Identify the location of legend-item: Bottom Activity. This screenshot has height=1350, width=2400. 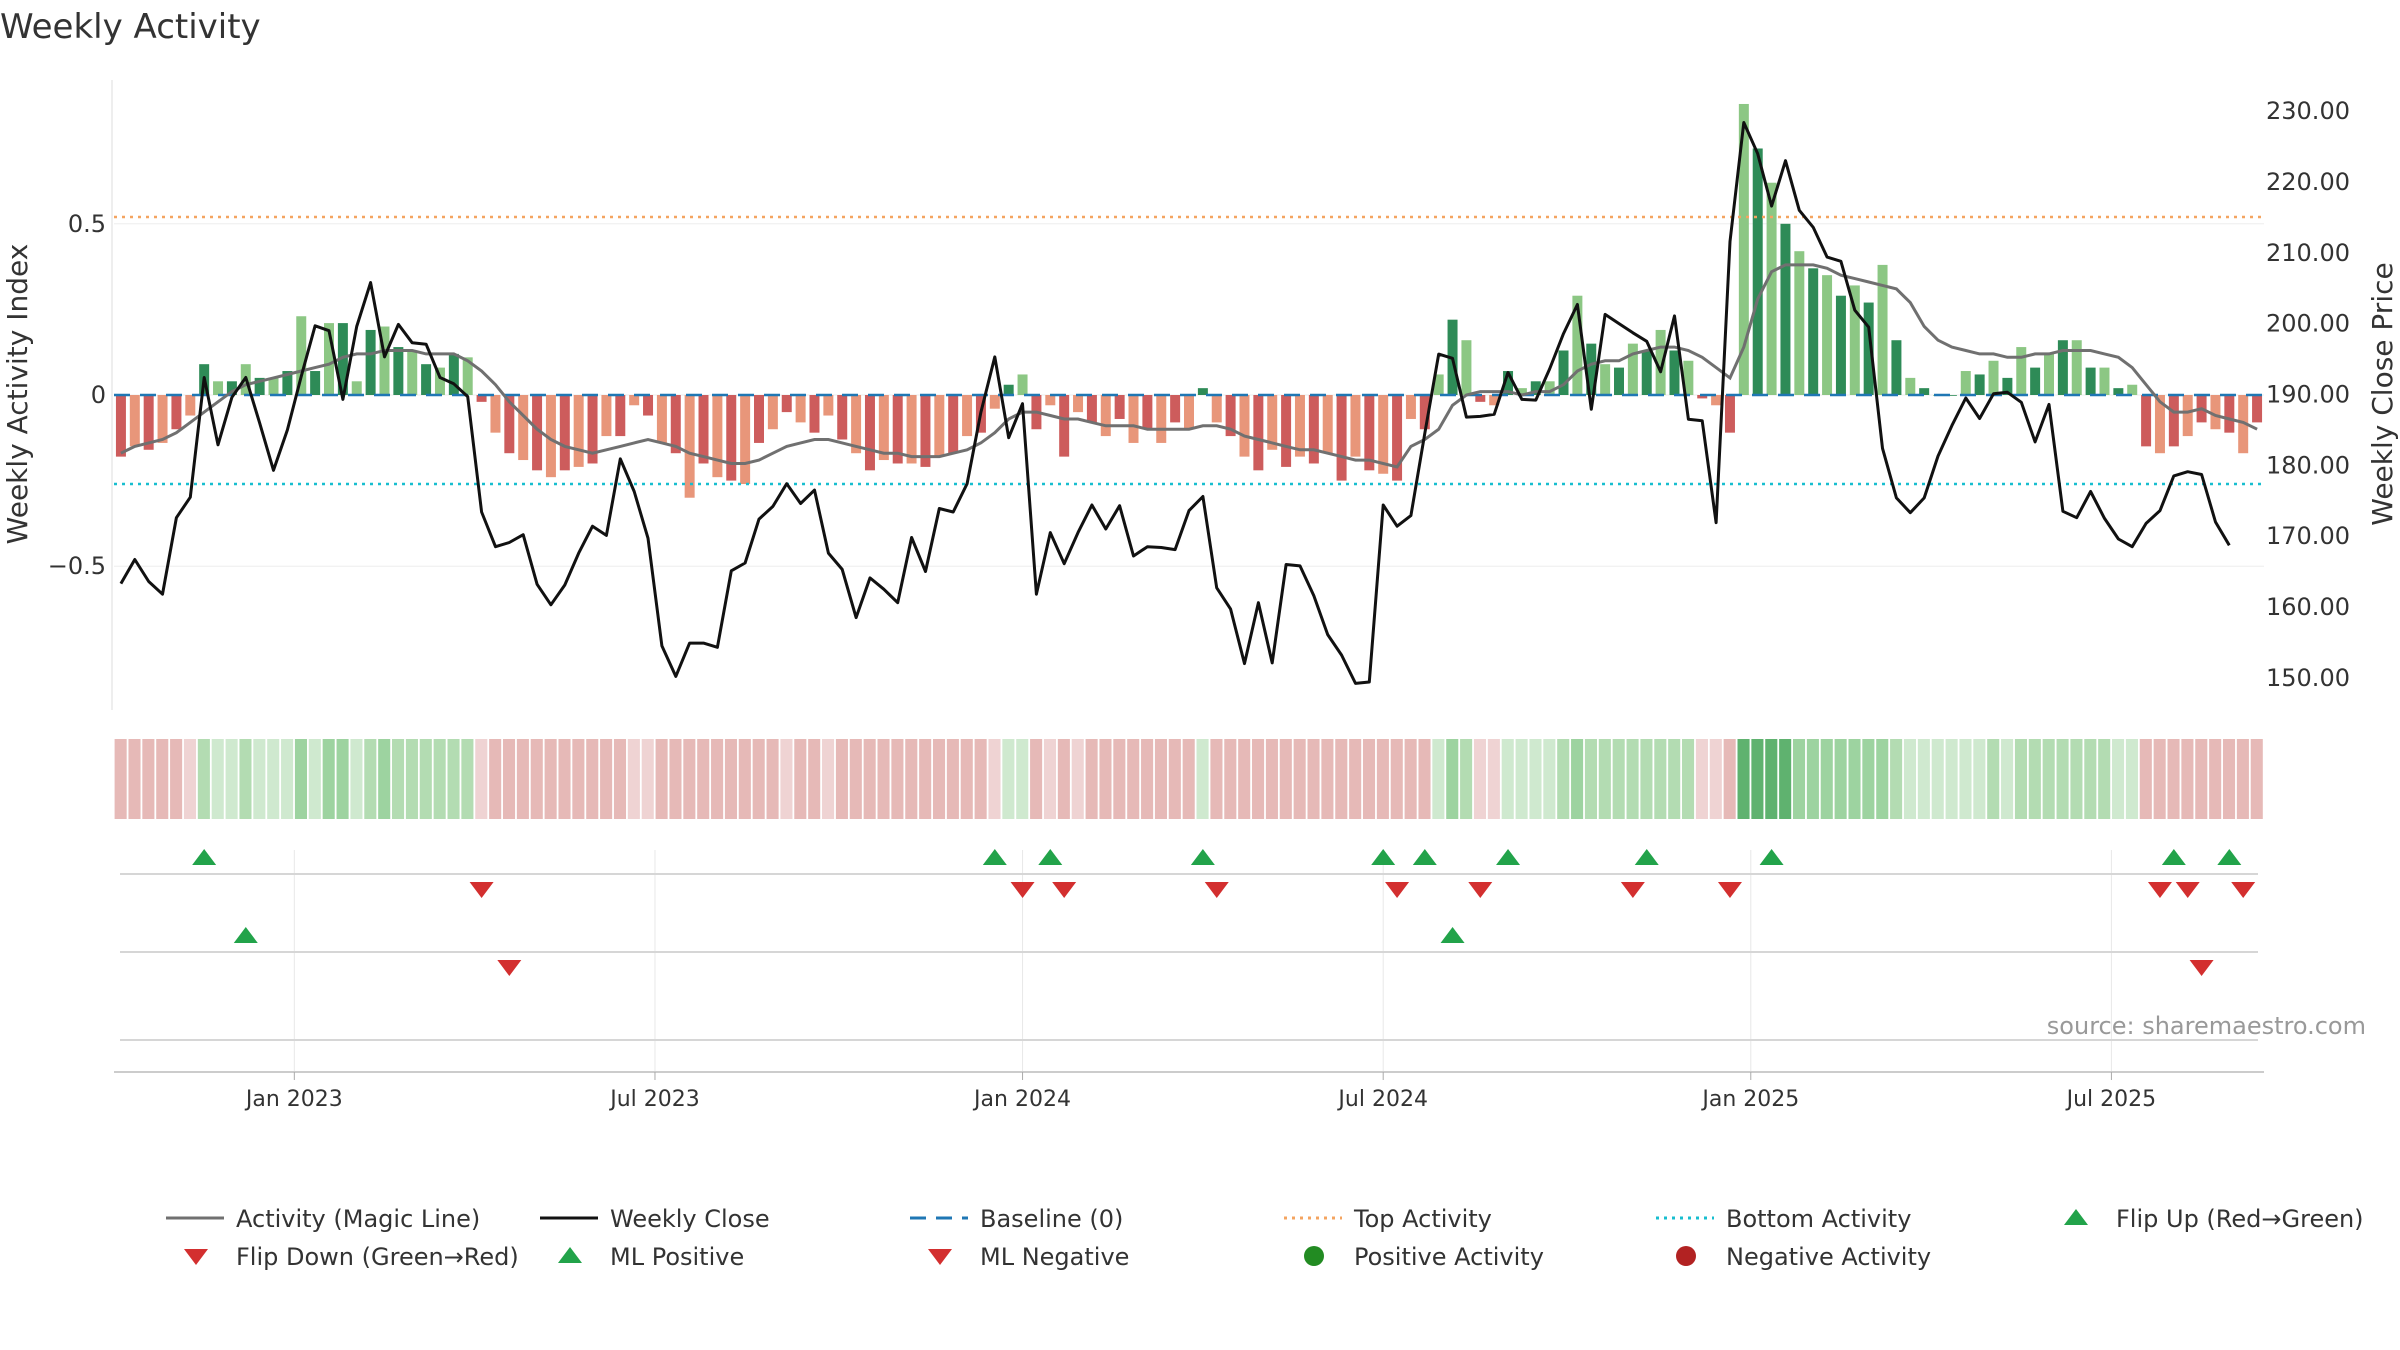
(1783, 1219).